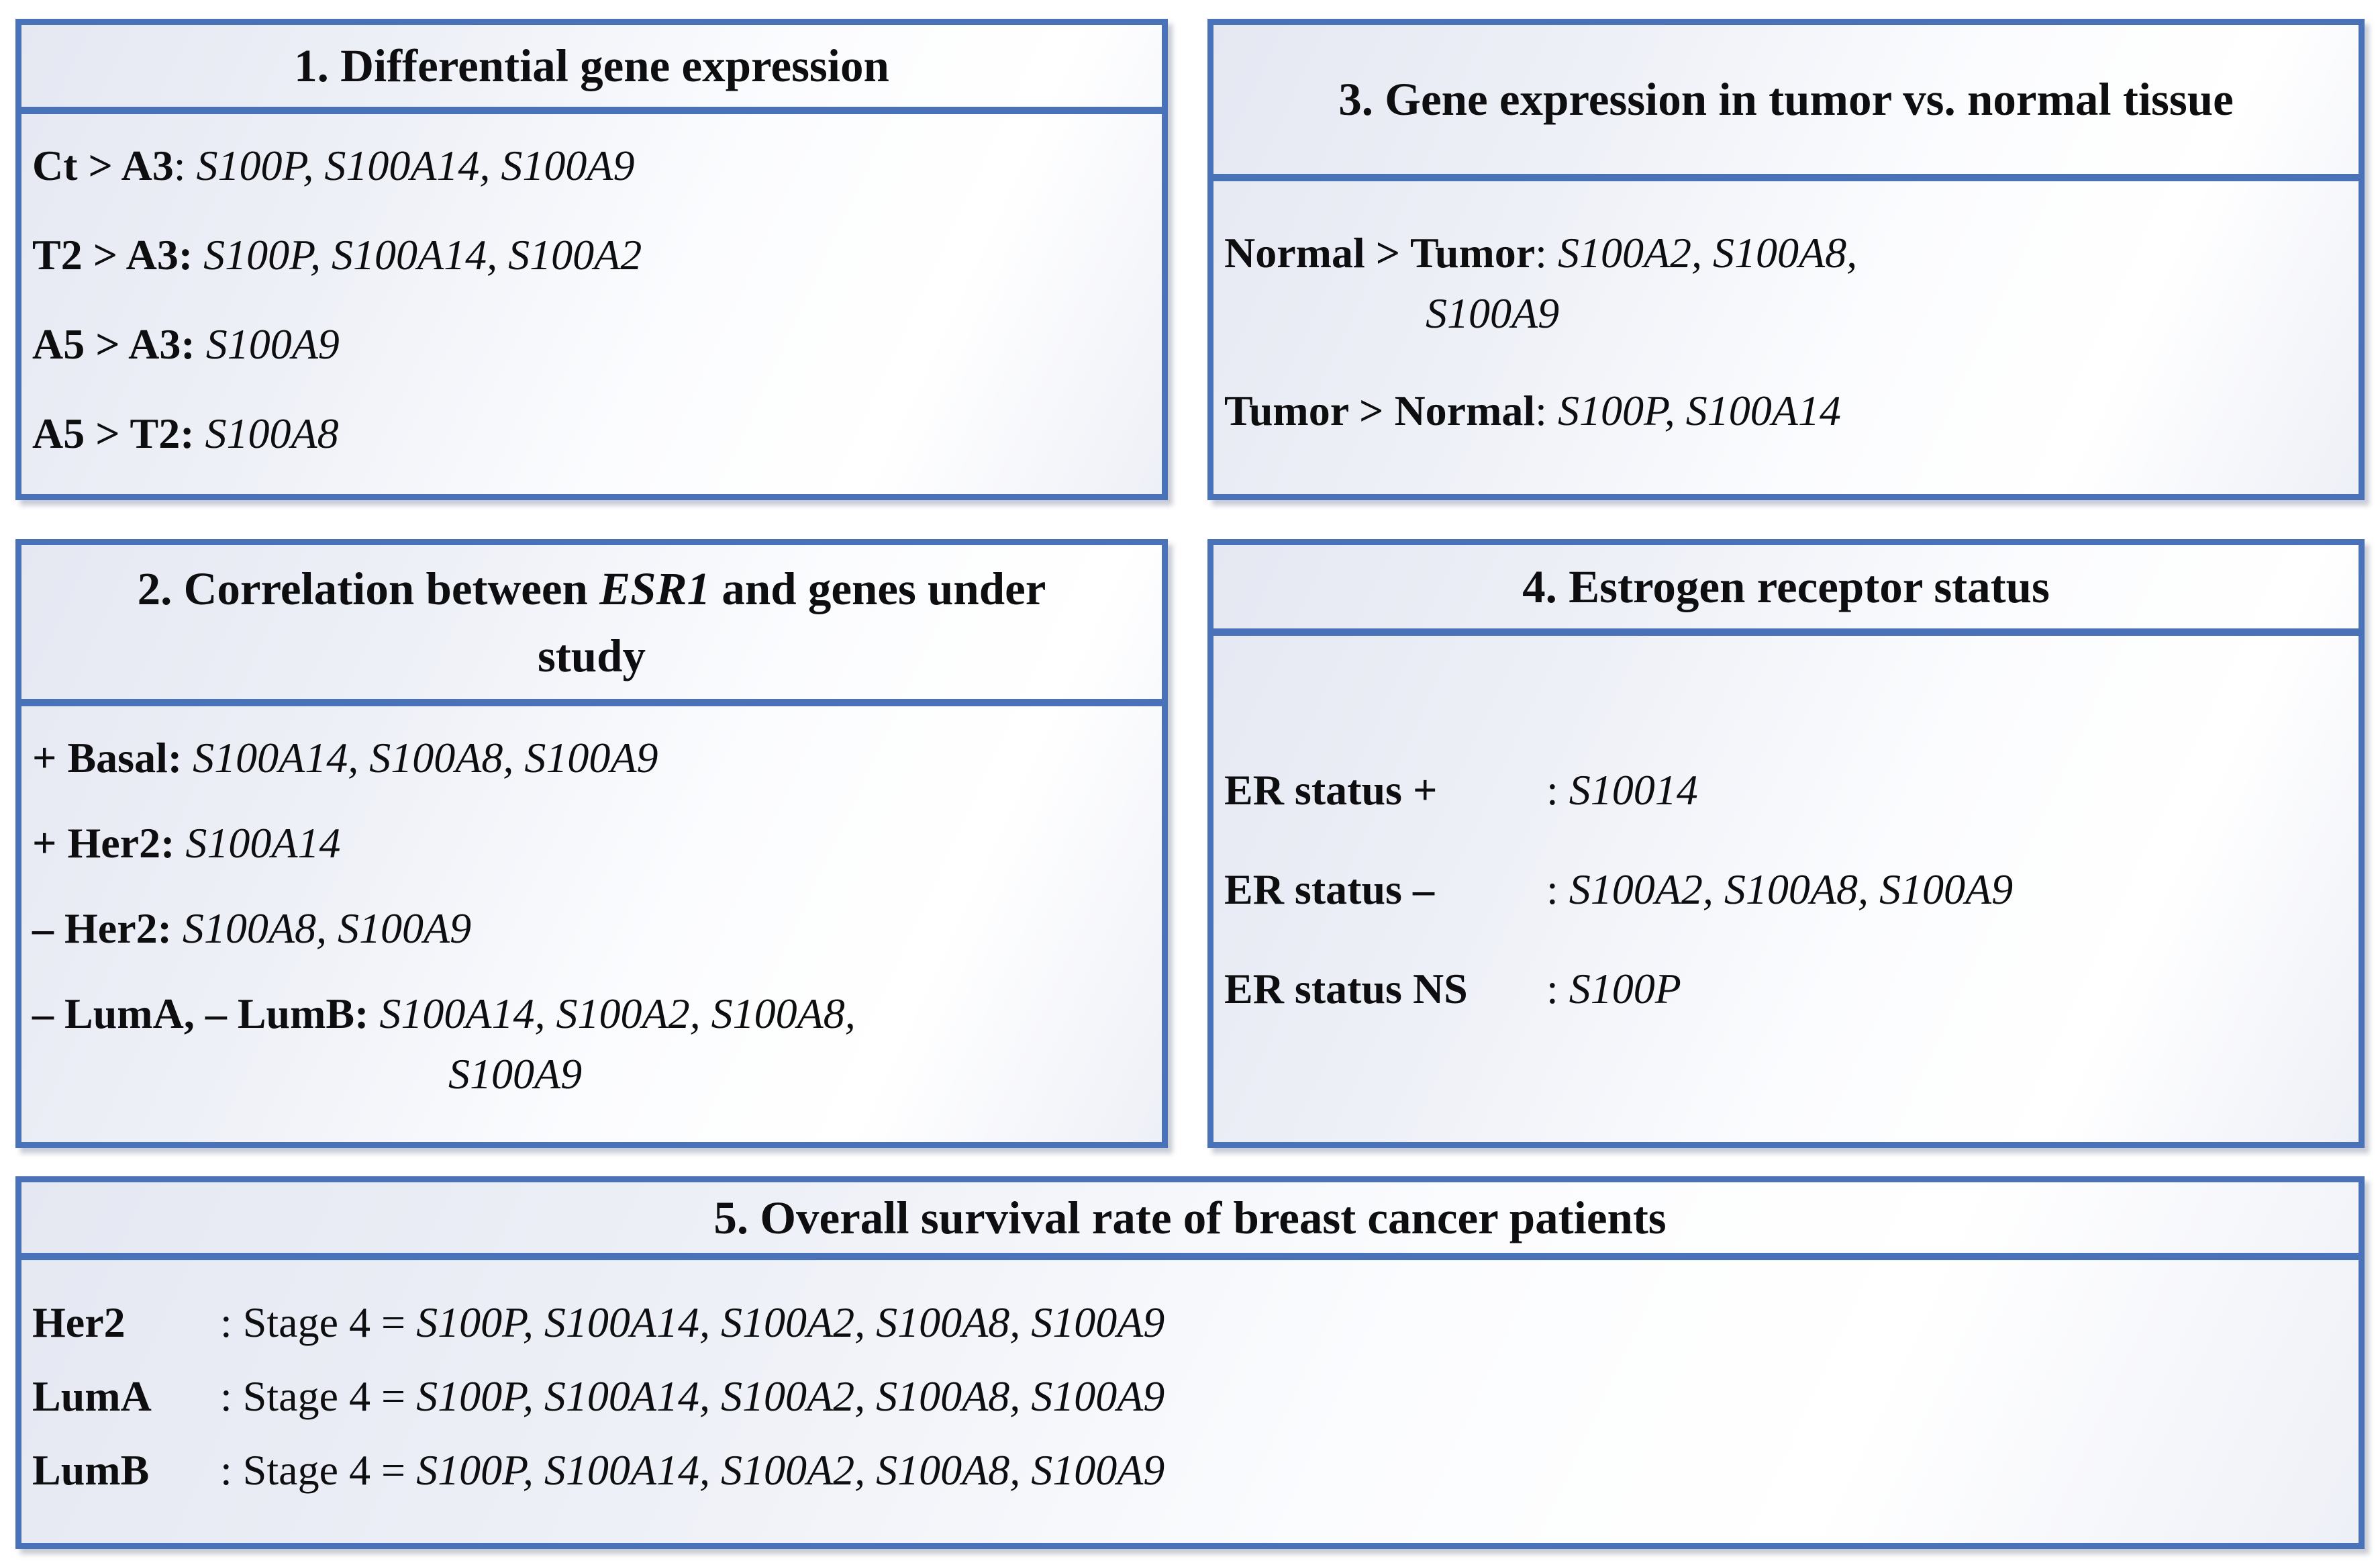  Describe the element at coordinates (113, 344) in the screenshot. I see `comparison-label: A5 > A3:` at that location.